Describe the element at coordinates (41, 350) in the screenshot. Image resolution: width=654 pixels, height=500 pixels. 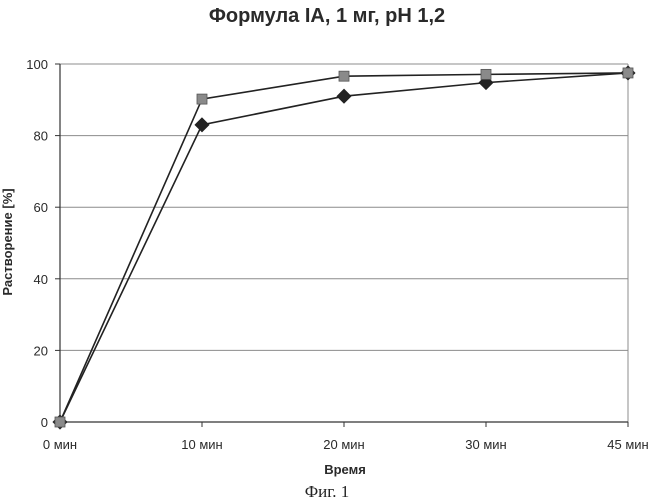
I see `y-tick-label: 20` at that location.